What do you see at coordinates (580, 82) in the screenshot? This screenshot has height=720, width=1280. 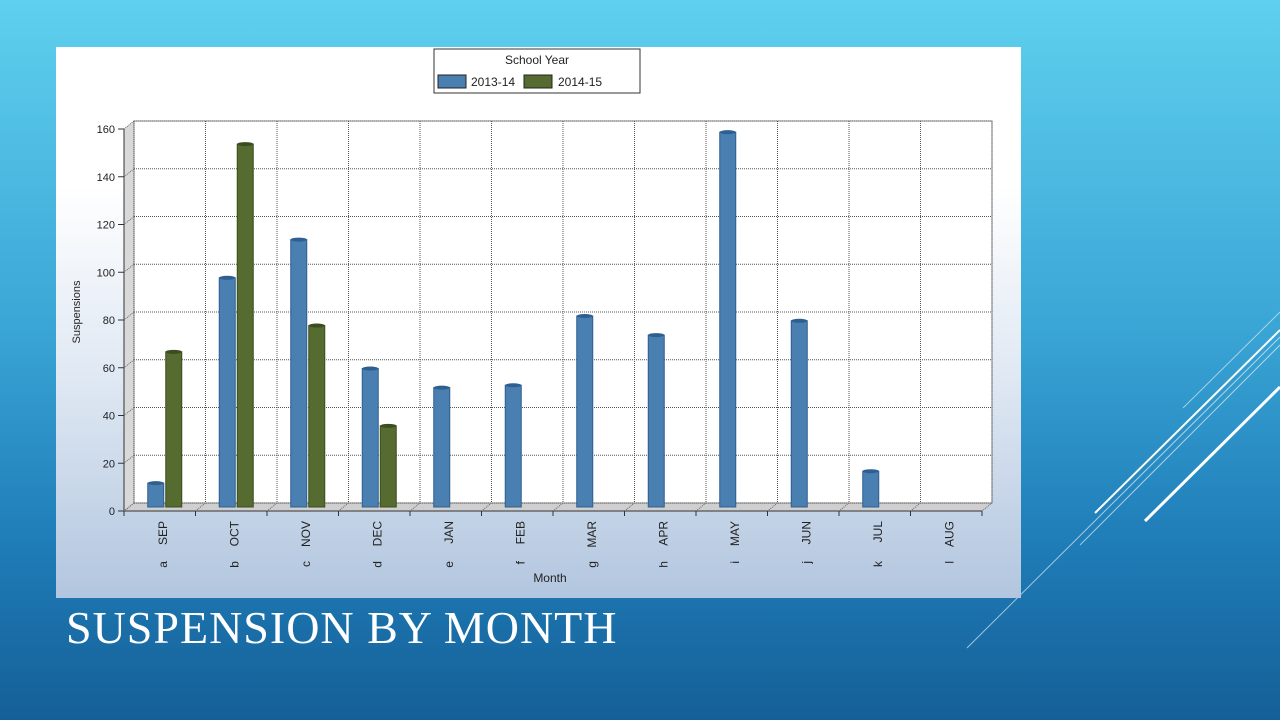 I see `legend-label-2014-15: 2014-15` at bounding box center [580, 82].